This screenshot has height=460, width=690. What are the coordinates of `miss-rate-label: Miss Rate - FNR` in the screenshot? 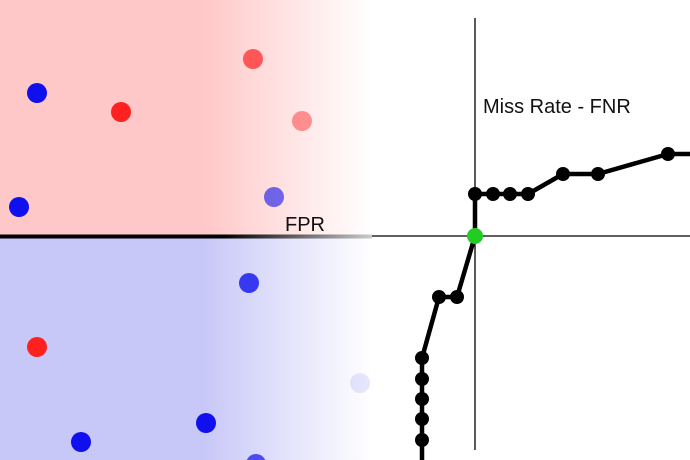 It's located at (557, 107).